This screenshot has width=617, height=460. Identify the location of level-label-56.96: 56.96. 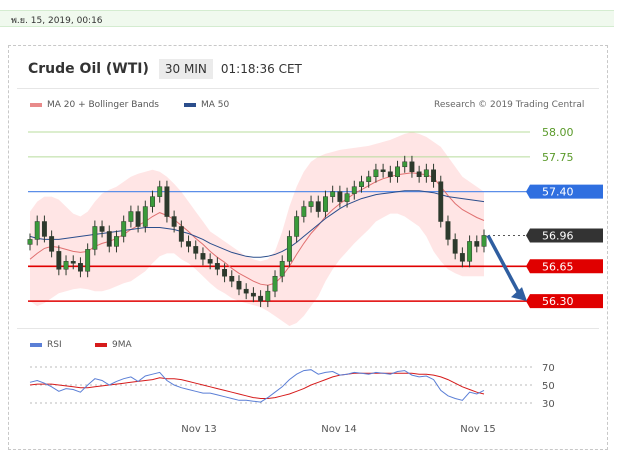
(558, 235).